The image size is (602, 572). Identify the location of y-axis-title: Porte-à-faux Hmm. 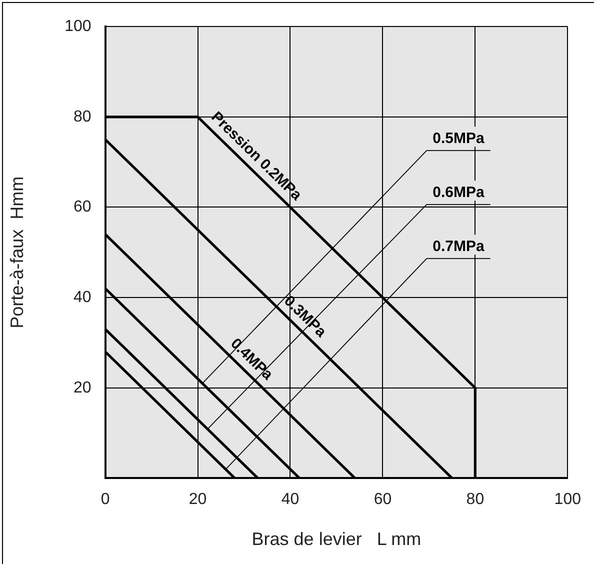
(16, 252).